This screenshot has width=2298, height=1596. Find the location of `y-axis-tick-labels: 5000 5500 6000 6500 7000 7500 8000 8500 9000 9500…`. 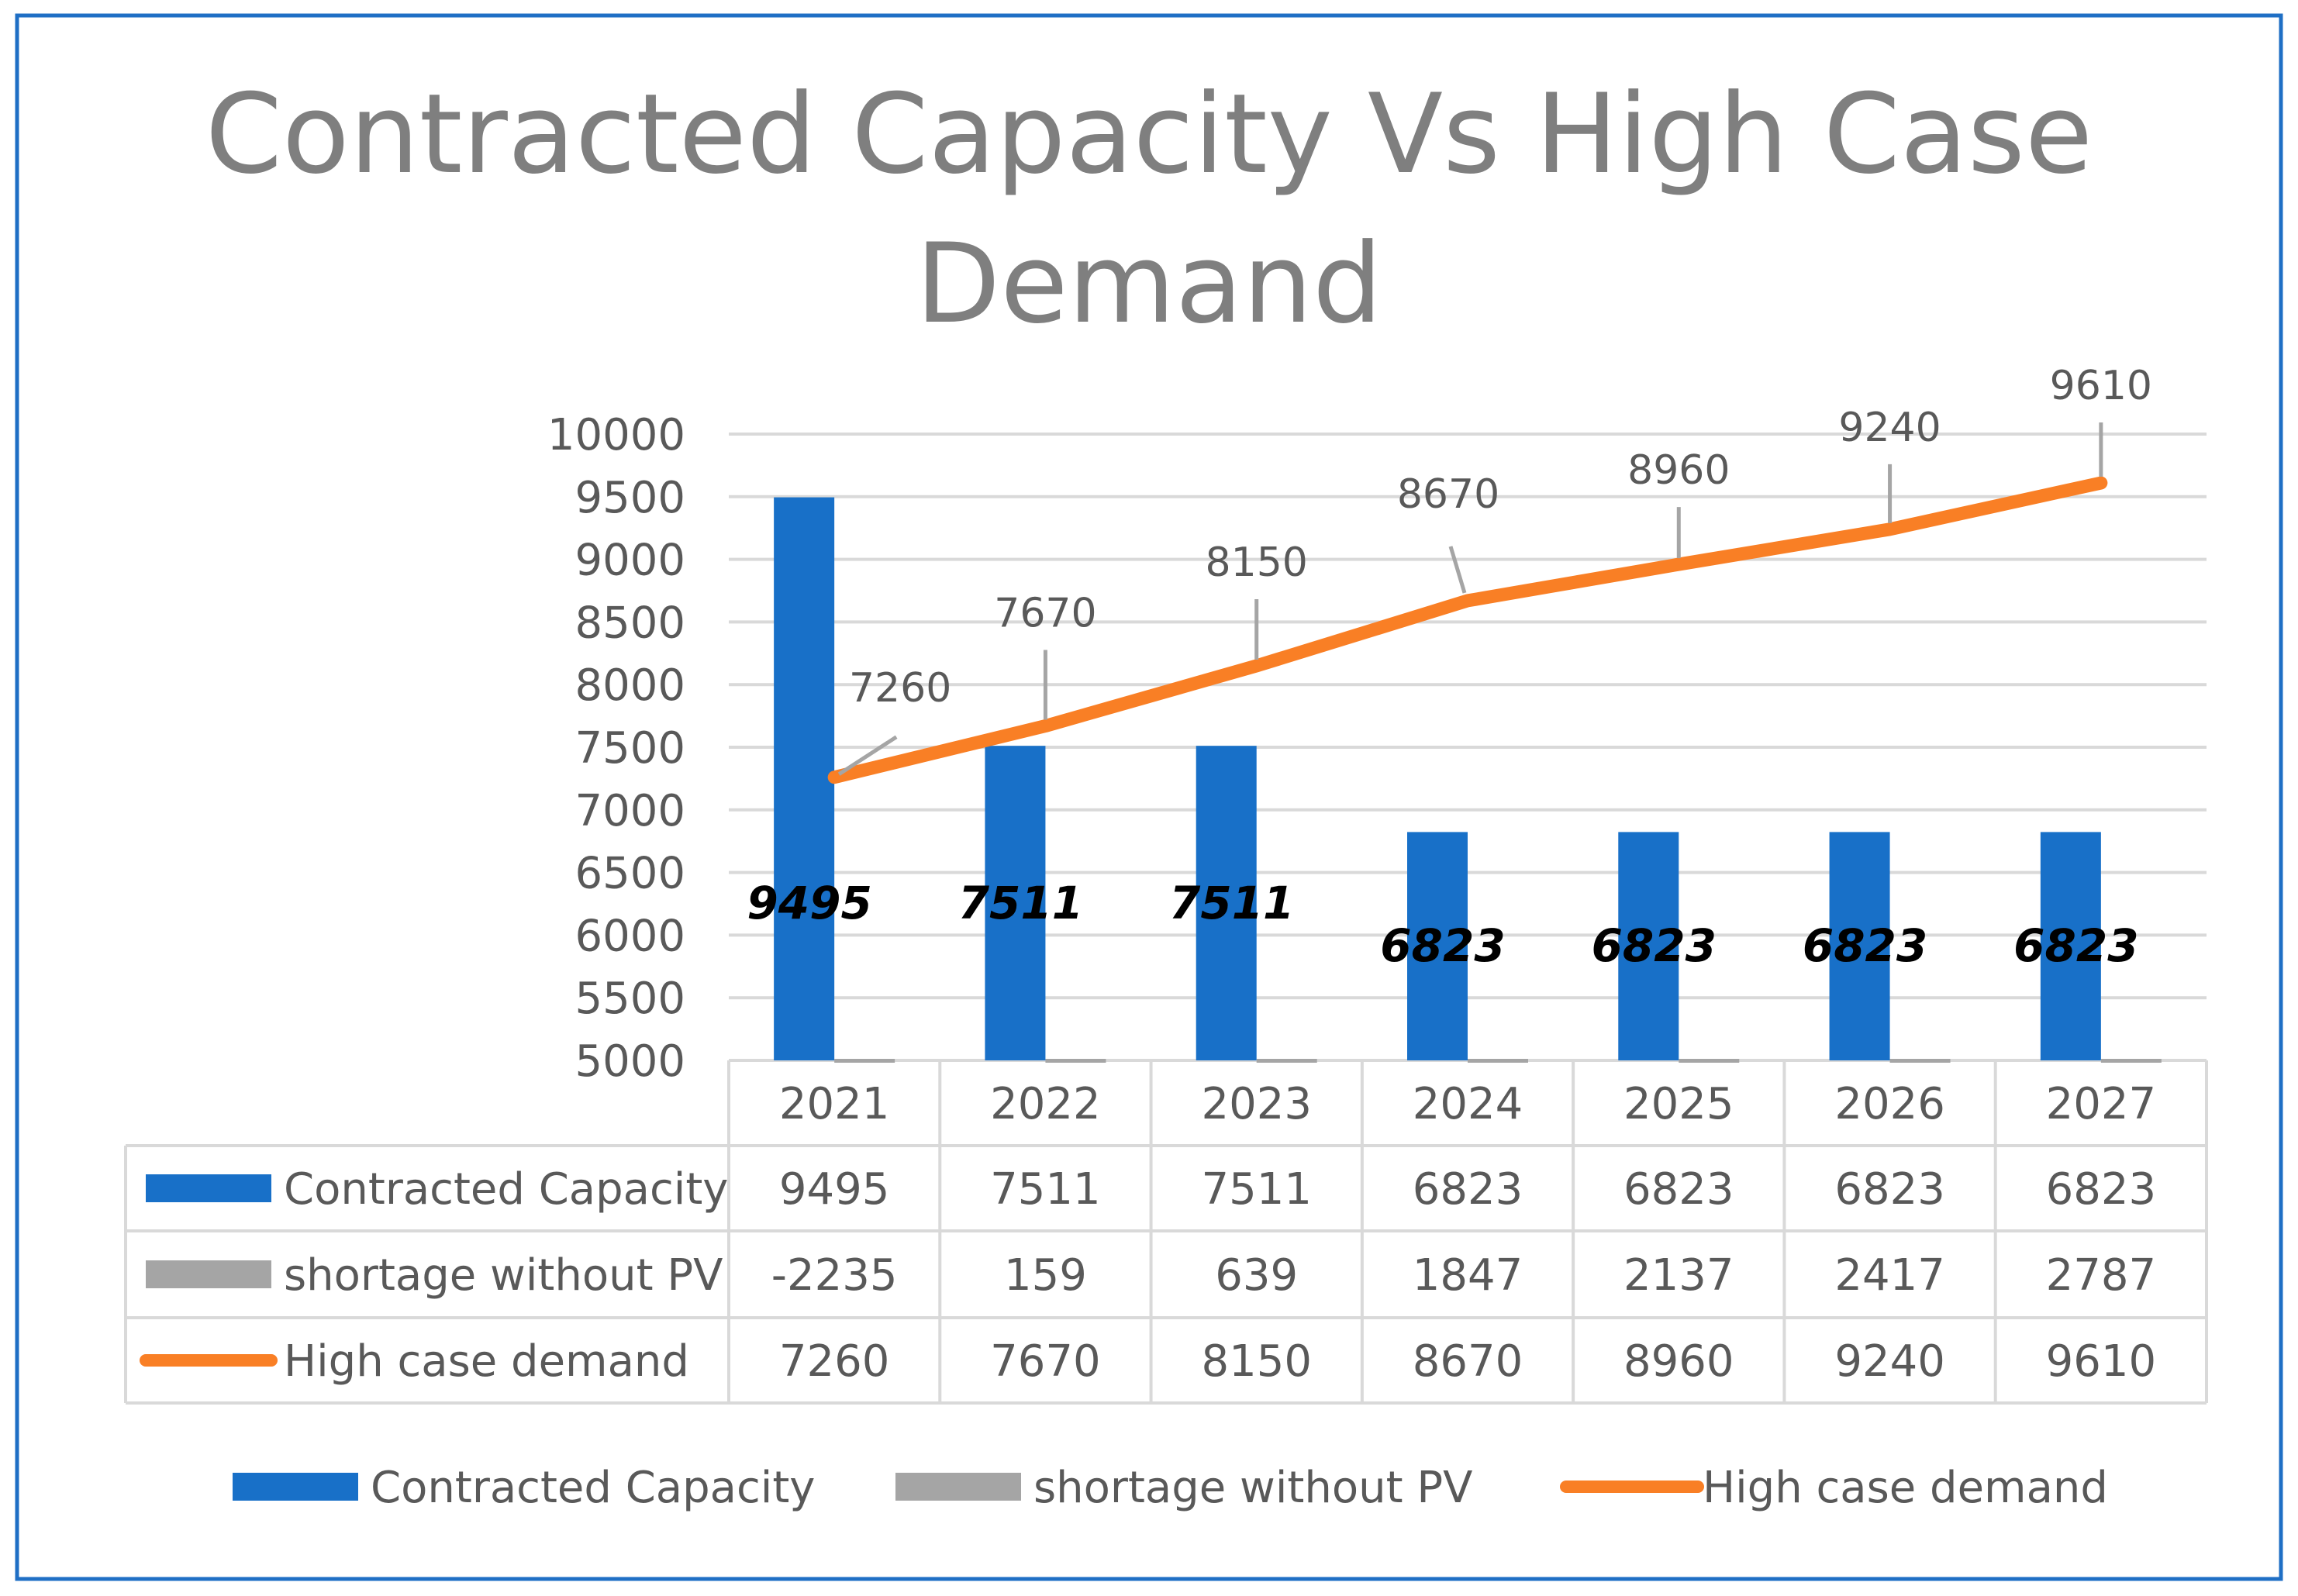

y-axis-tick-labels: 5000 5500 6000 6500 7000 7500 8000 8500 9000 9500… is located at coordinates (616, 748).